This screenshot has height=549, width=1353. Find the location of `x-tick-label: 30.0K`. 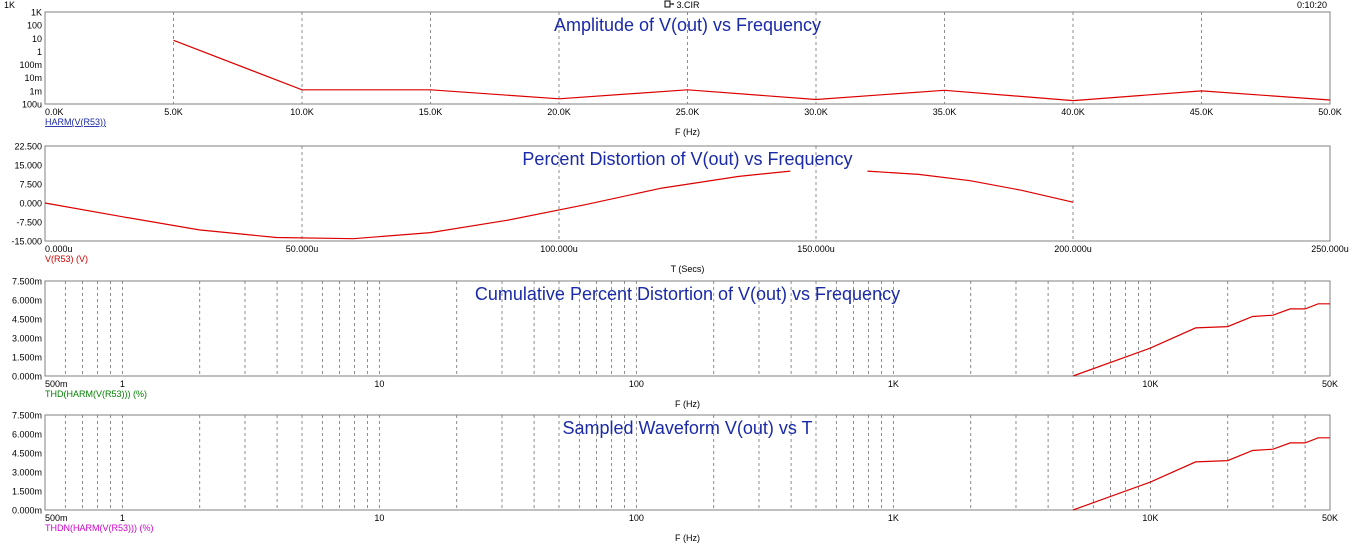

x-tick-label: 30.0K is located at coordinates (816, 112).